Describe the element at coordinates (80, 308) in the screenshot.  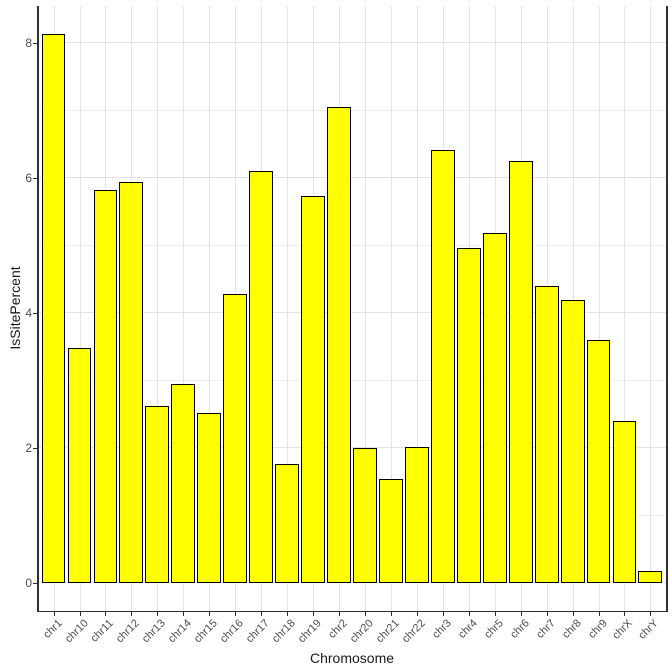
I see `grid-vline-chr10` at that location.